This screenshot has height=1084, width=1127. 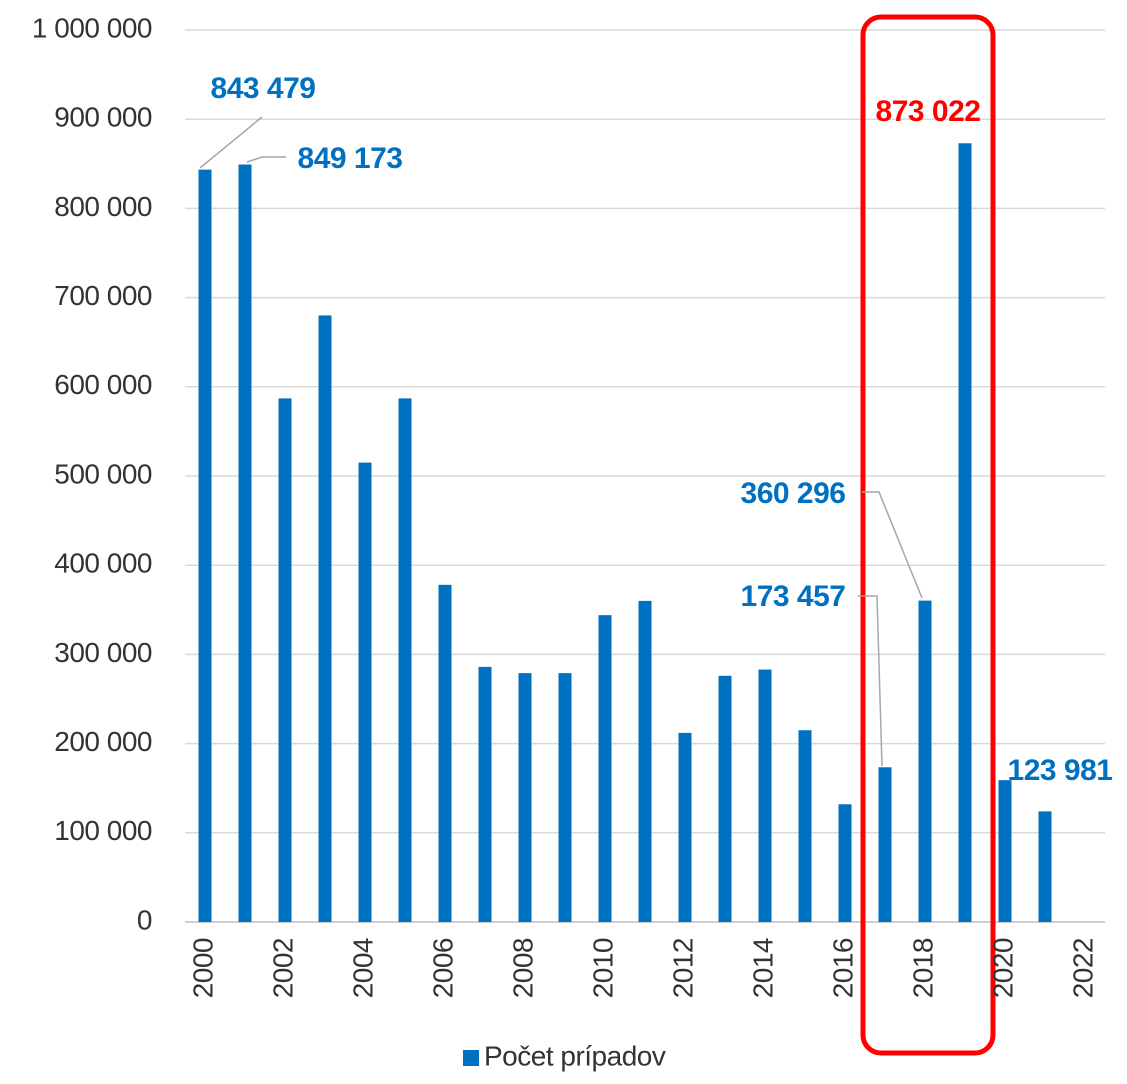 What do you see at coordinates (103, 473) in the screenshot?
I see `y-tick-label: 500 000` at bounding box center [103, 473].